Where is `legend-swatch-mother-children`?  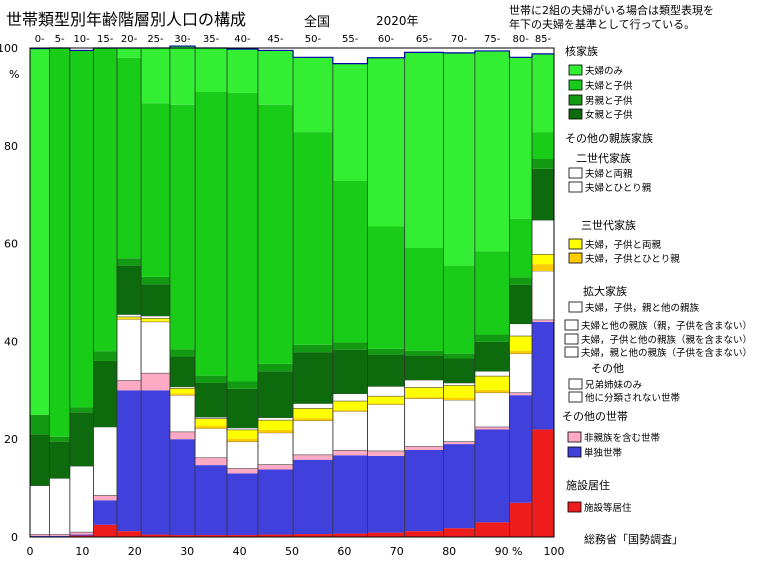
legend-swatch-mother-children is located at coordinates (575, 114).